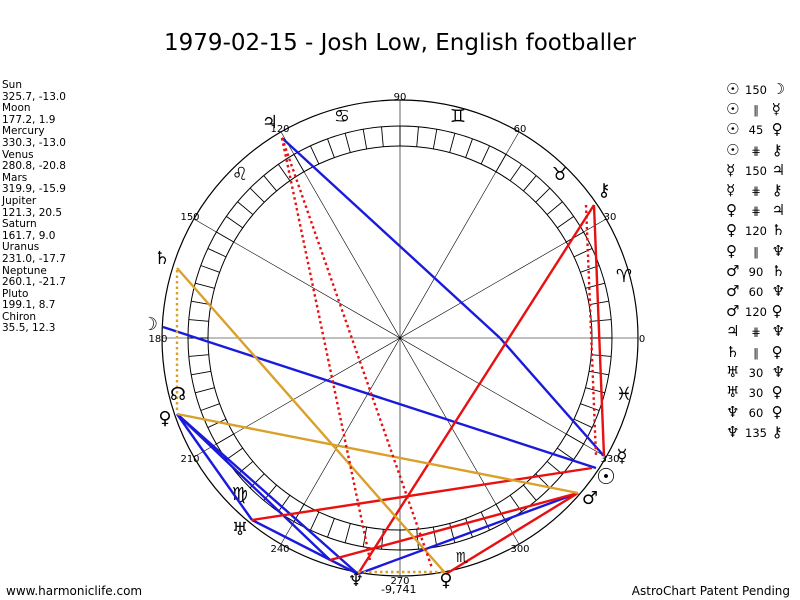  What do you see at coordinates (150, 324) in the screenshot?
I see `moon-icon: ☽` at bounding box center [150, 324].